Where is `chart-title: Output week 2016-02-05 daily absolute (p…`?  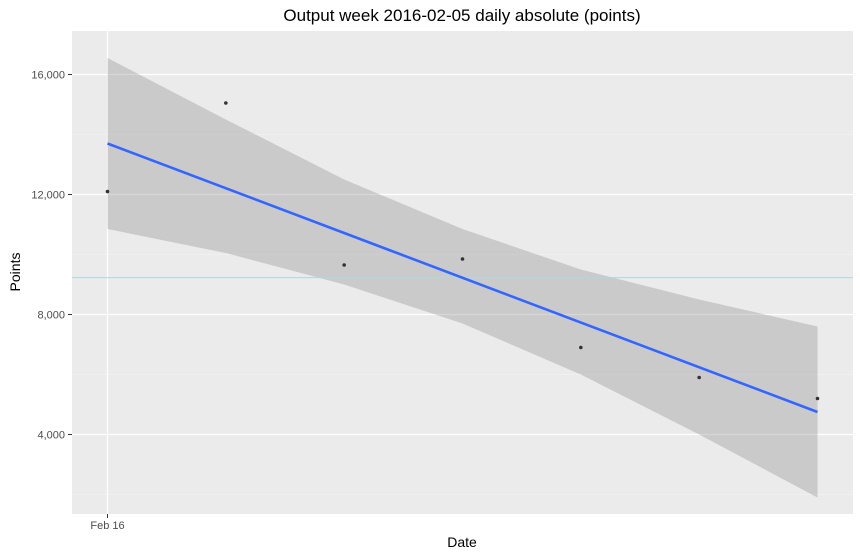
chart-title: Output week 2016-02-05 daily absolute (p… is located at coordinates (461, 15).